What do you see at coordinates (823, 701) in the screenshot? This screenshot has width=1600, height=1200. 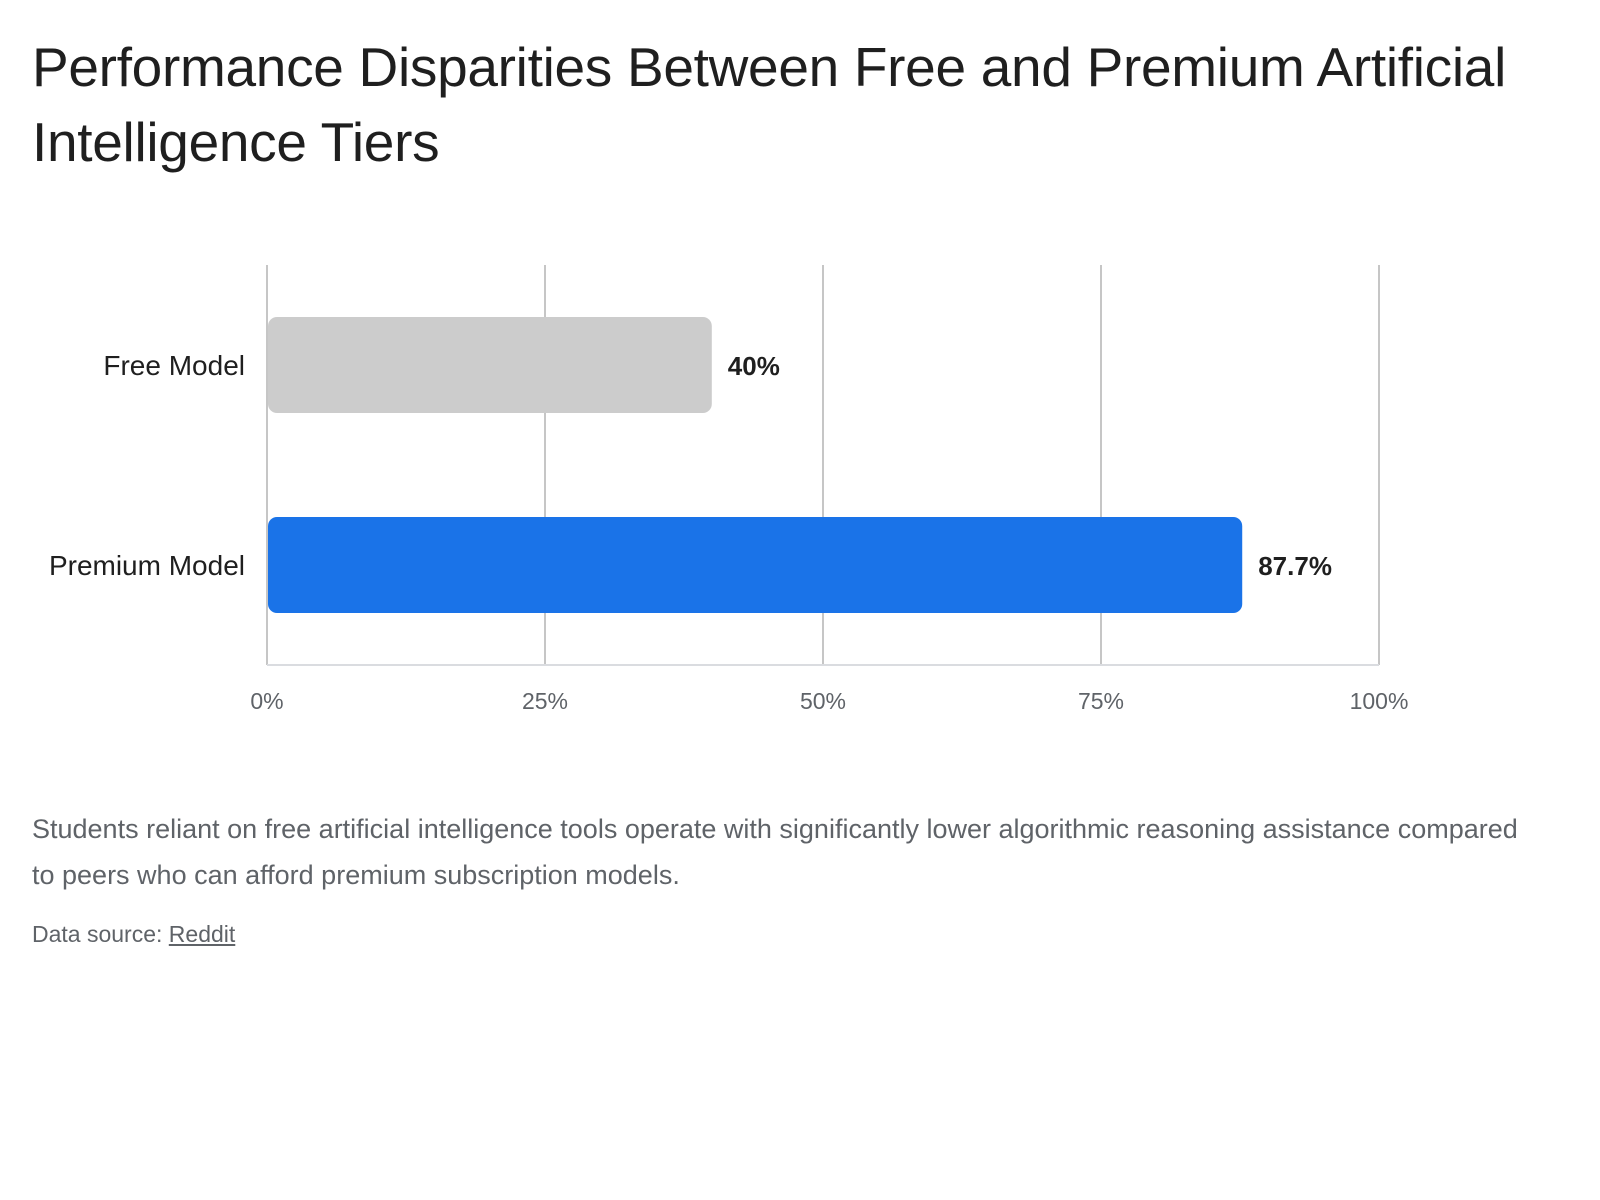 I see `x-tick-label: 50%` at bounding box center [823, 701].